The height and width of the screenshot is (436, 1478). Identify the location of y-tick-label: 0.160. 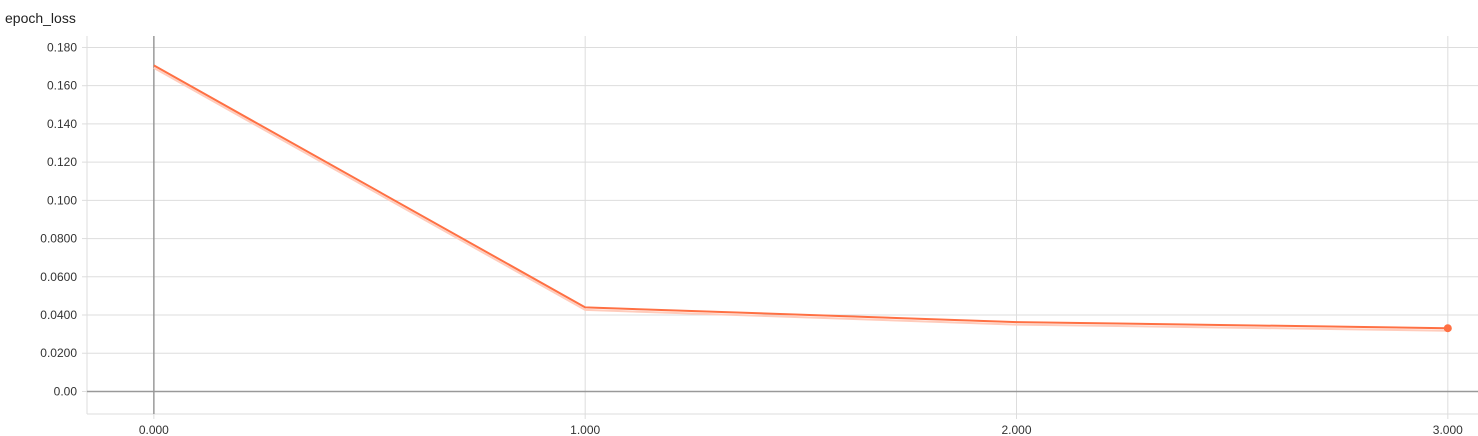
(62, 86).